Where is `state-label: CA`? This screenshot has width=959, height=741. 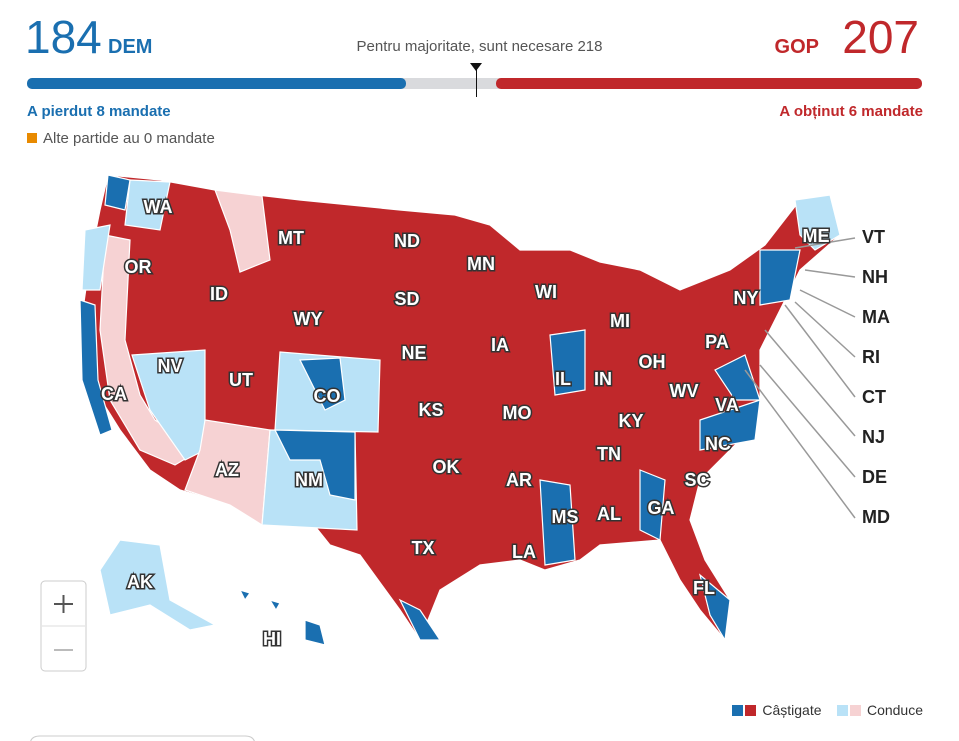
state-label: CA is located at coordinates (114, 394).